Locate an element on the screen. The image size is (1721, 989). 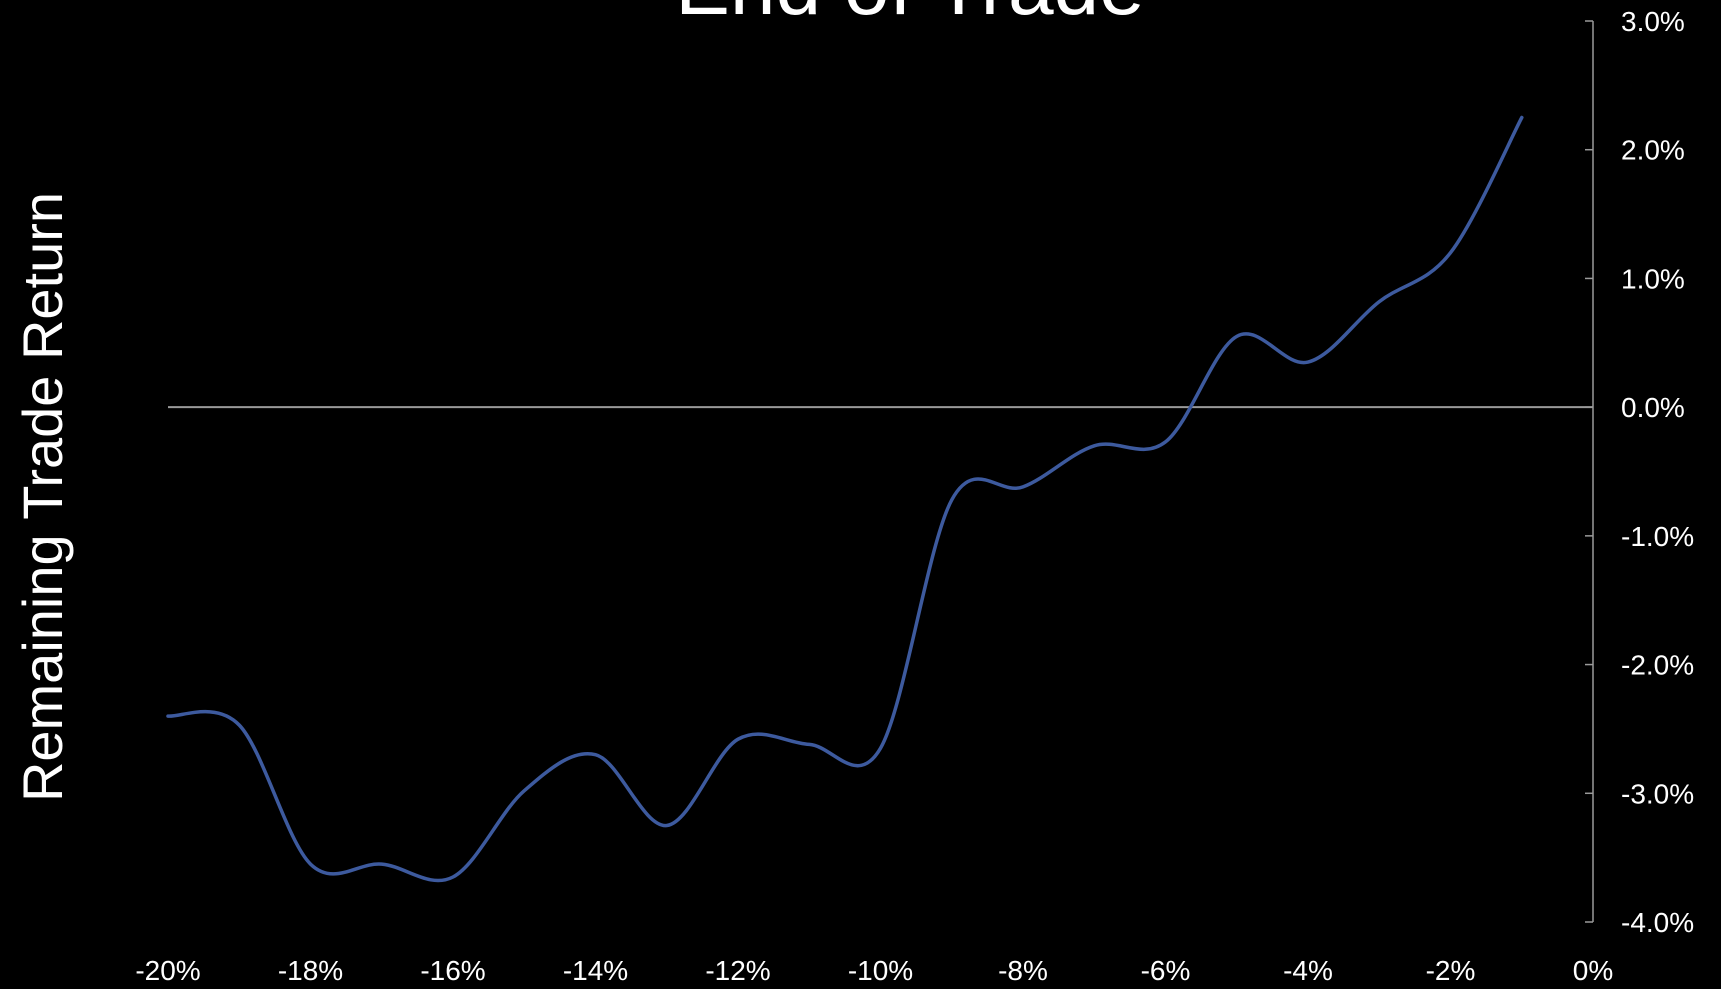
x-tick-label: -4% is located at coordinates (1308, 970).